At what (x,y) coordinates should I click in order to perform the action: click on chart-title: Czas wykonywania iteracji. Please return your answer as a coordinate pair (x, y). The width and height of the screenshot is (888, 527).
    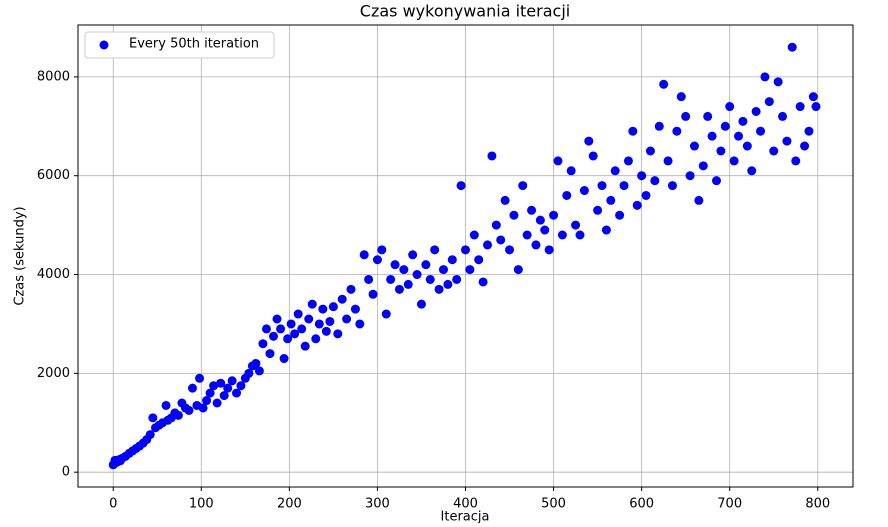
    Looking at the image, I should click on (465, 11).